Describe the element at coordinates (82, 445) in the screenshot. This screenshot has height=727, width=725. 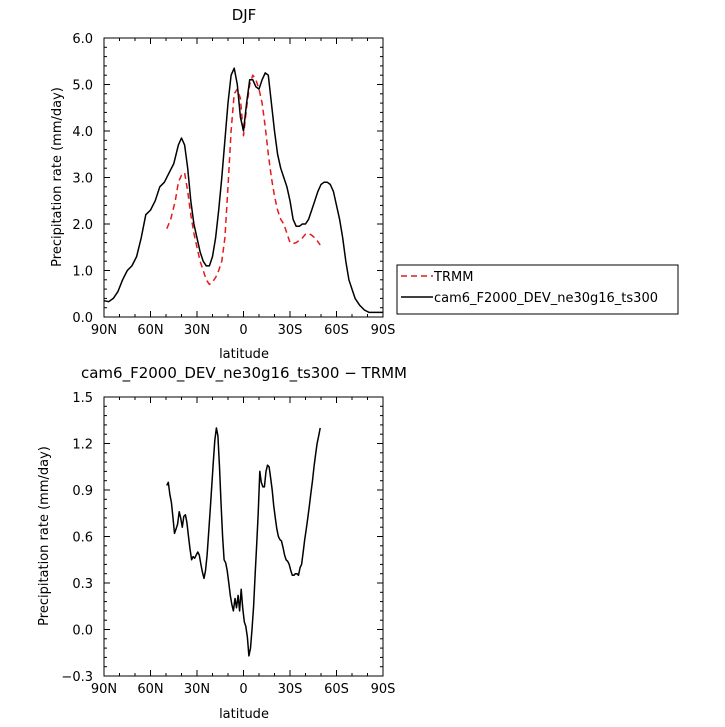
I see `y-tick-label: 1.2` at that location.